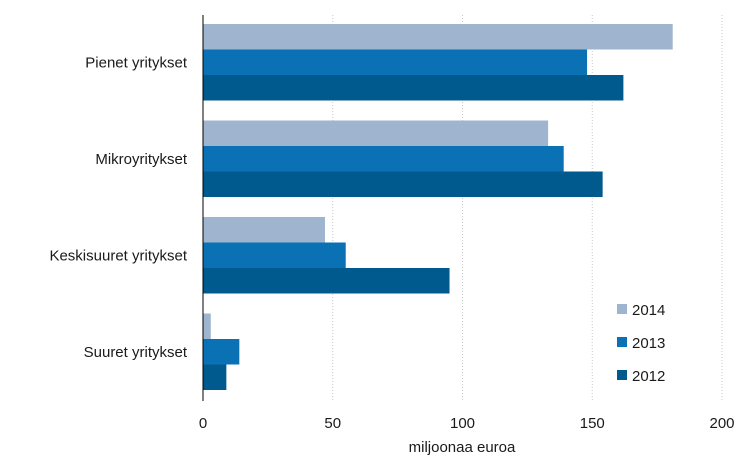 The height and width of the screenshot is (461, 743). I want to click on legend-label: 2013, so click(648, 343).